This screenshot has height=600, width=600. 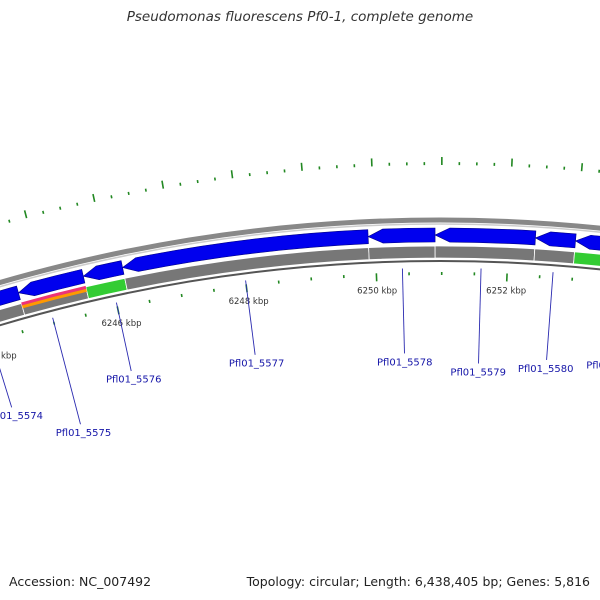 I want to click on gene-label: Pfl01_5575, so click(x=84, y=433).